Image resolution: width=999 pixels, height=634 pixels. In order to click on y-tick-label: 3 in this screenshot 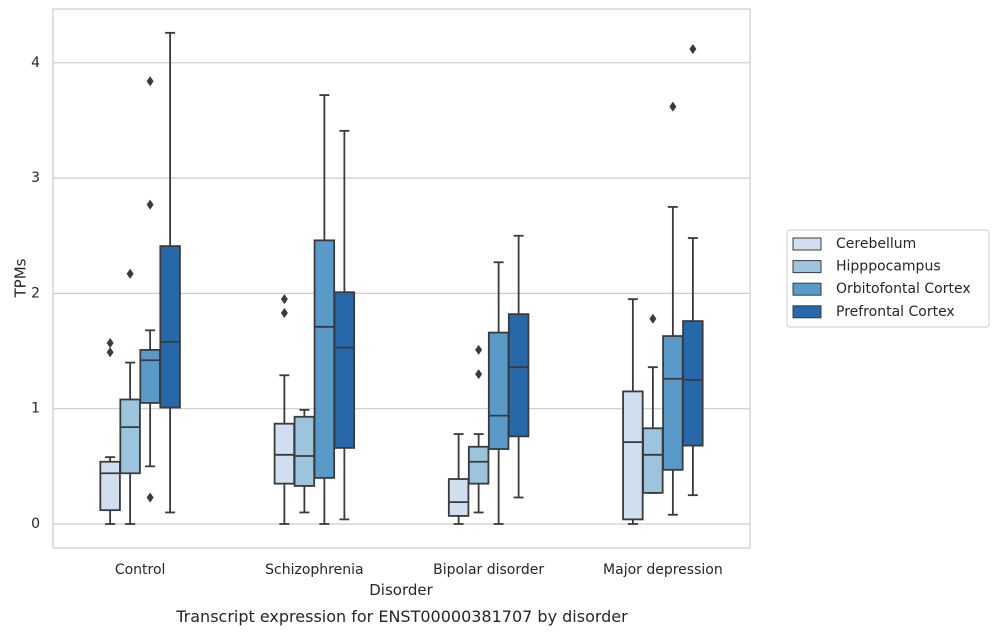, I will do `click(35, 178)`.